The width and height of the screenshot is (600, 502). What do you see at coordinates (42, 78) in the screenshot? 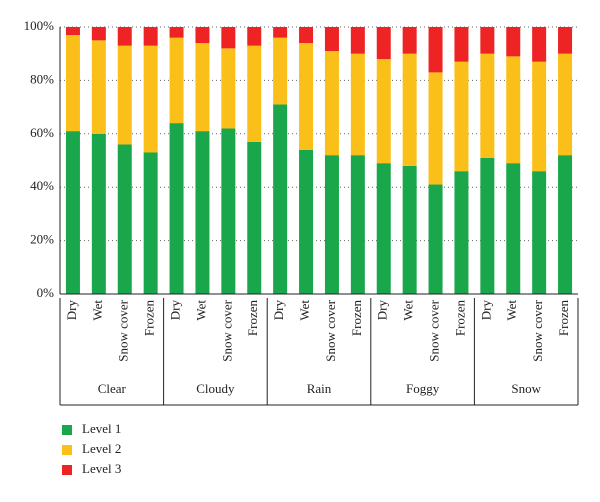
I see `y-tick-label: 80%` at bounding box center [42, 78].